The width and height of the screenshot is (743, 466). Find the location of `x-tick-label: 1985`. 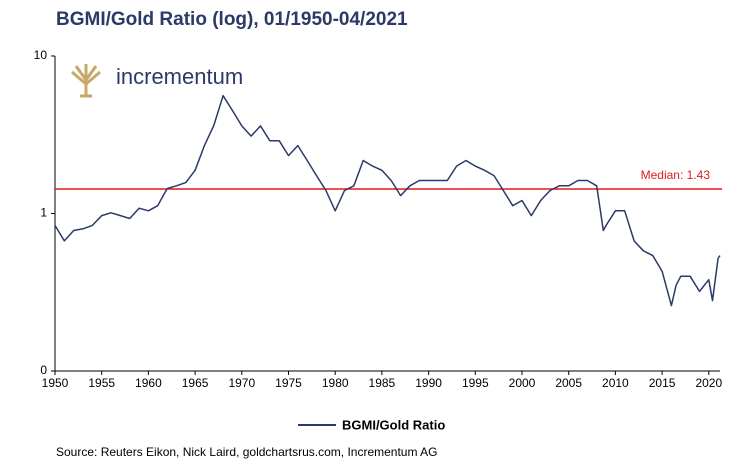

x-tick-label: 1985 is located at coordinates (382, 383).